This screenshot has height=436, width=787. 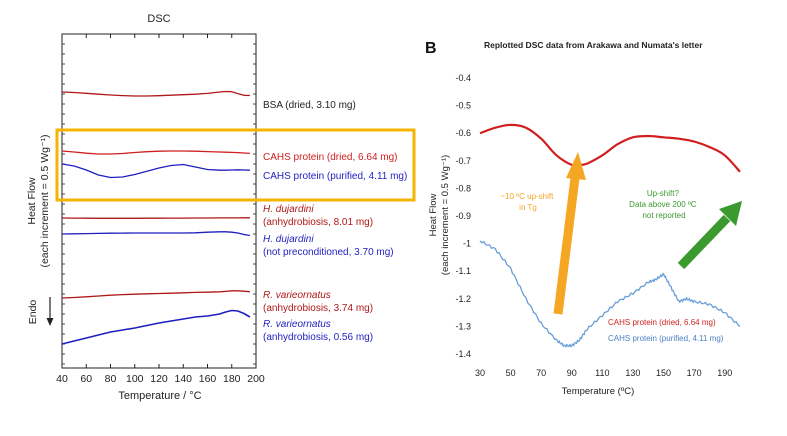 What do you see at coordinates (709, 235) in the screenshot?
I see `green-upshift-arrow-icon` at bounding box center [709, 235].